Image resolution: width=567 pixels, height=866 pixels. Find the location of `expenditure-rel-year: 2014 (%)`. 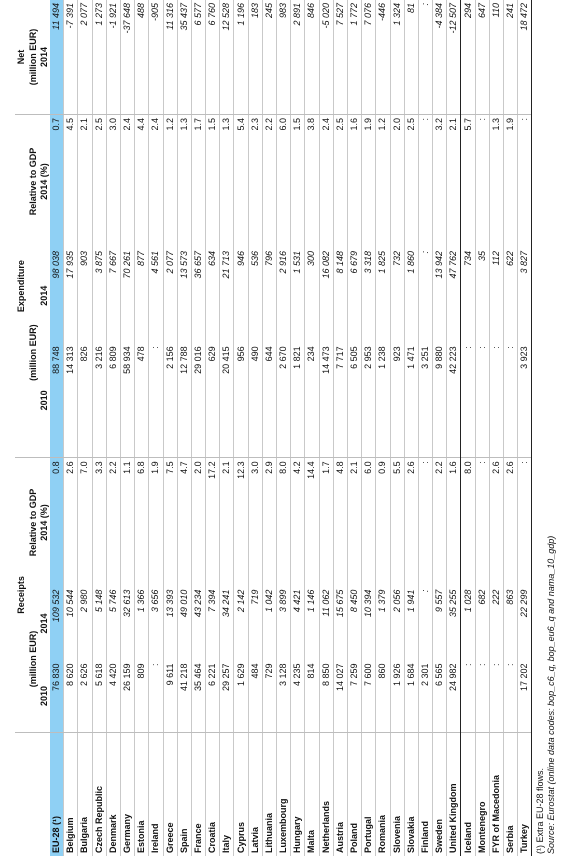

expenditure-rel-year: 2014 (%) is located at coordinates (44, 181).